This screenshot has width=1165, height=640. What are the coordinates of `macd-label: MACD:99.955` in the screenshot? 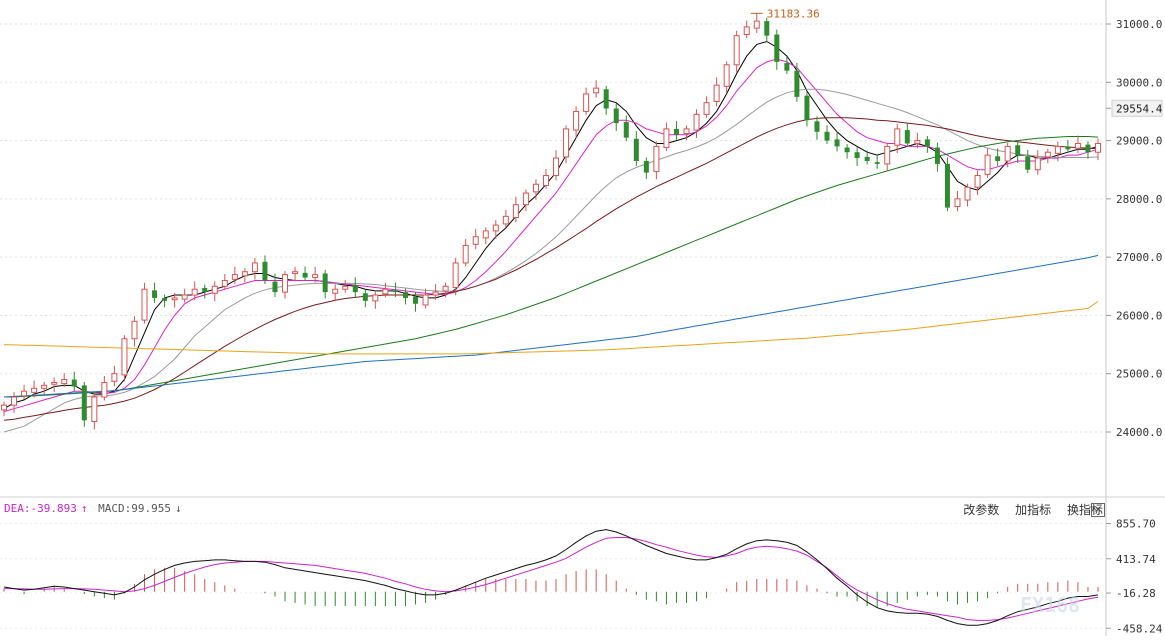 It's located at (134, 508).